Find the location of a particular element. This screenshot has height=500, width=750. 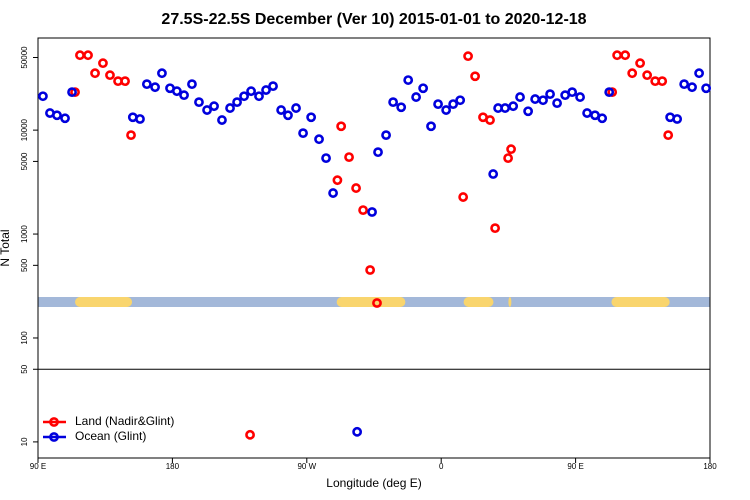

x-tick-label: 180 is located at coordinates (710, 466).